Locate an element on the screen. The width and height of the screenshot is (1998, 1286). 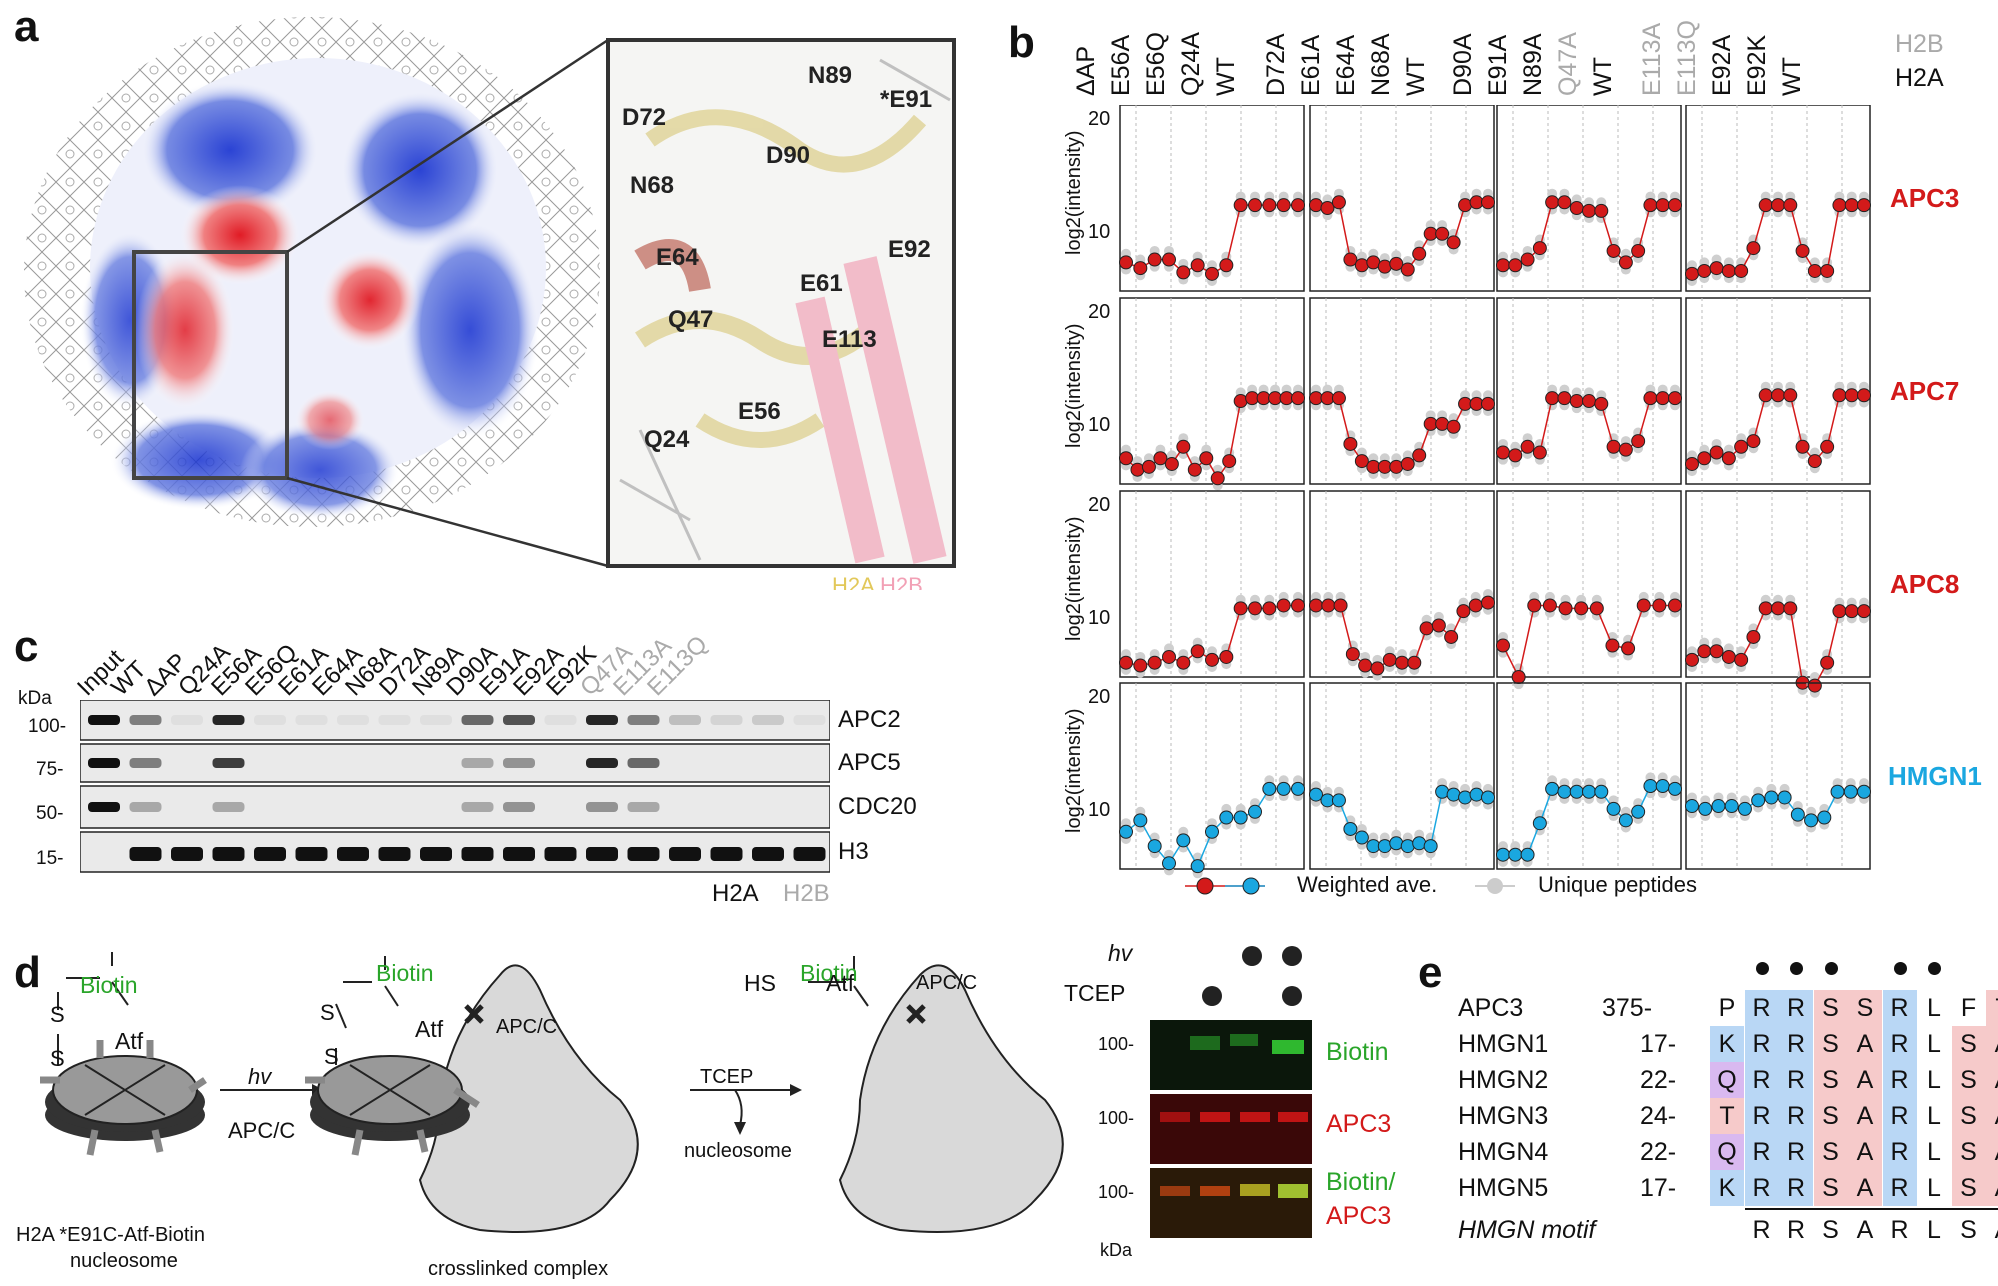
legend-weighted-label: Weighted ave. is located at coordinates (1367, 884).